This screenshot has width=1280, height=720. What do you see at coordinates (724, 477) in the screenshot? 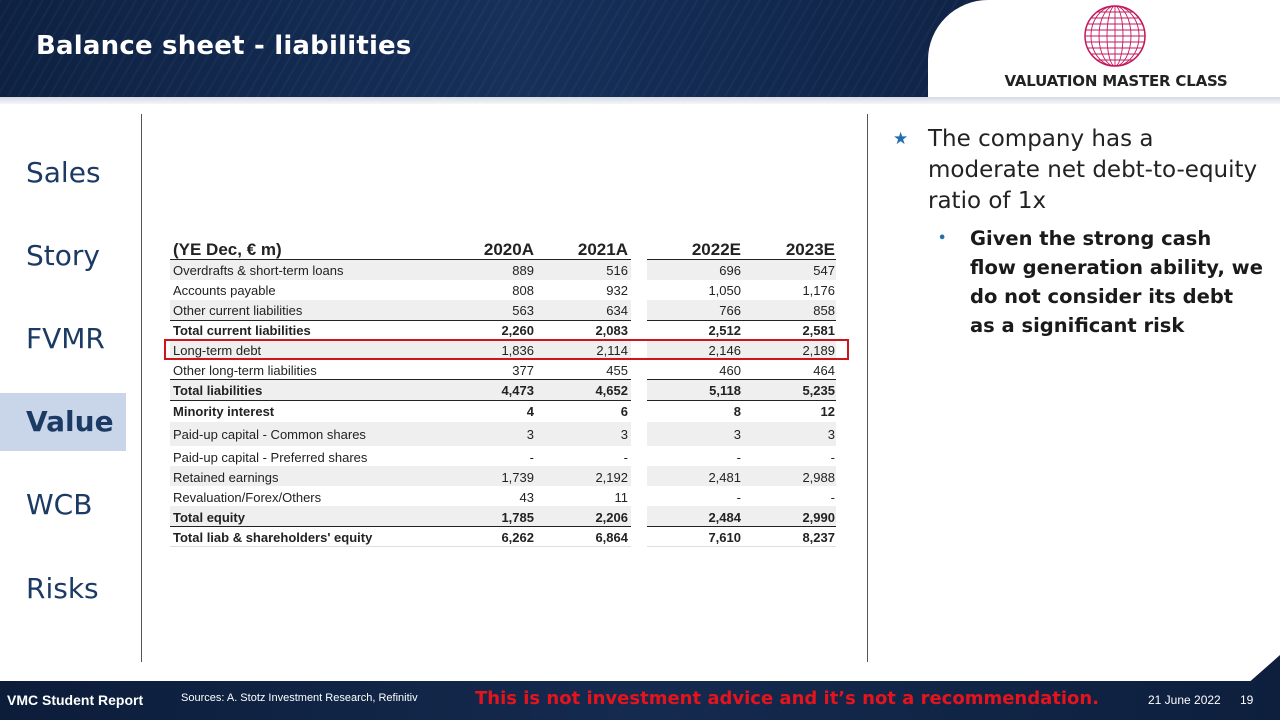
I see `table-cell: 2,481` at bounding box center [724, 477].